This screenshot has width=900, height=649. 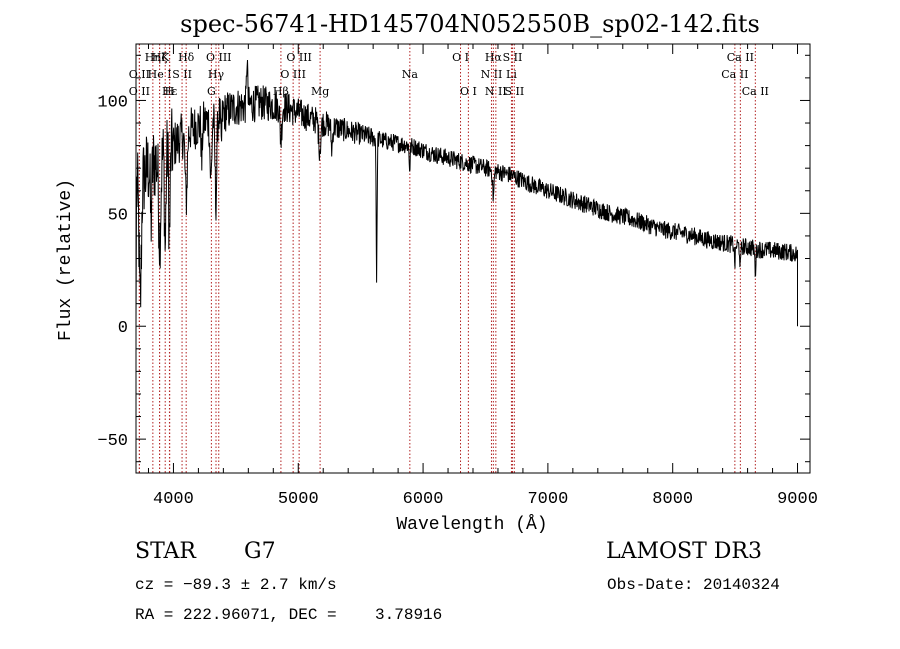 I want to click on x-tick-label: 4000, so click(x=173, y=499).